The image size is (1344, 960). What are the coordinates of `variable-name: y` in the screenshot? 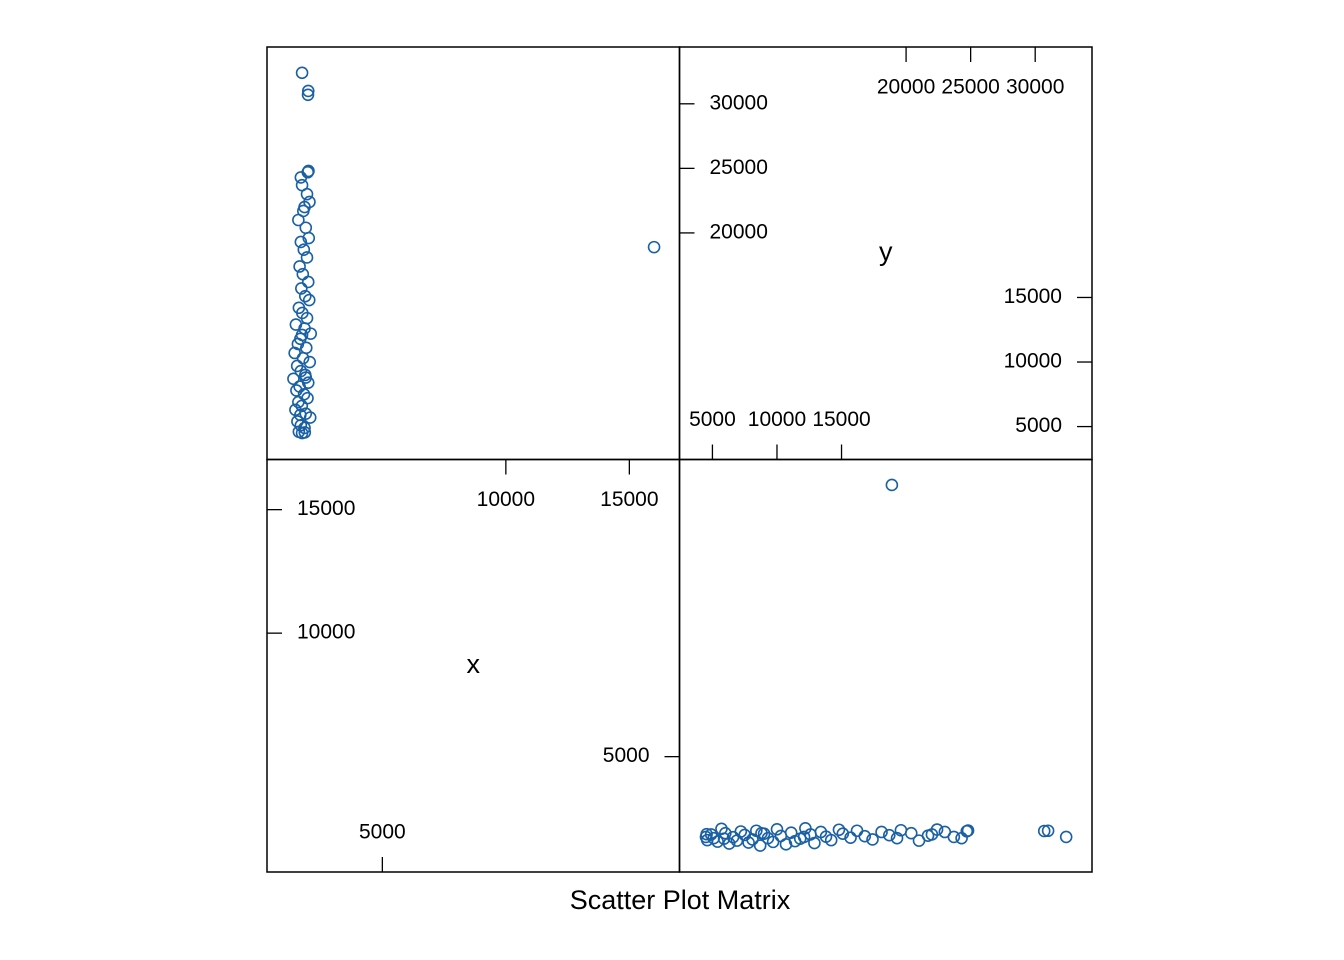 It's located at (886, 251).